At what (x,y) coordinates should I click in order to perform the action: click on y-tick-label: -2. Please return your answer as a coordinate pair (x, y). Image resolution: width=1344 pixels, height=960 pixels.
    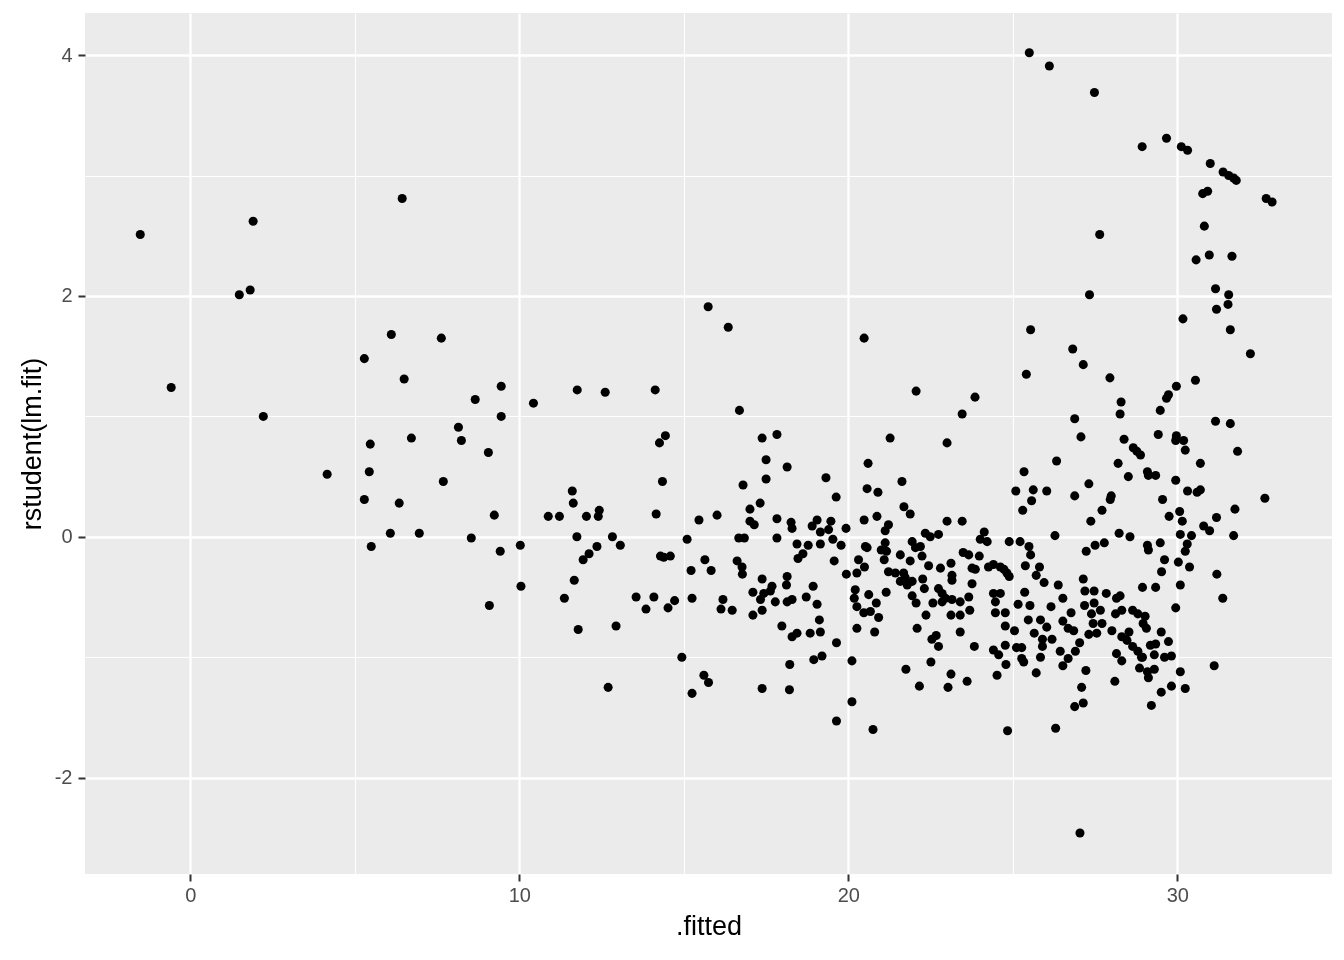
    Looking at the image, I should click on (63, 777).